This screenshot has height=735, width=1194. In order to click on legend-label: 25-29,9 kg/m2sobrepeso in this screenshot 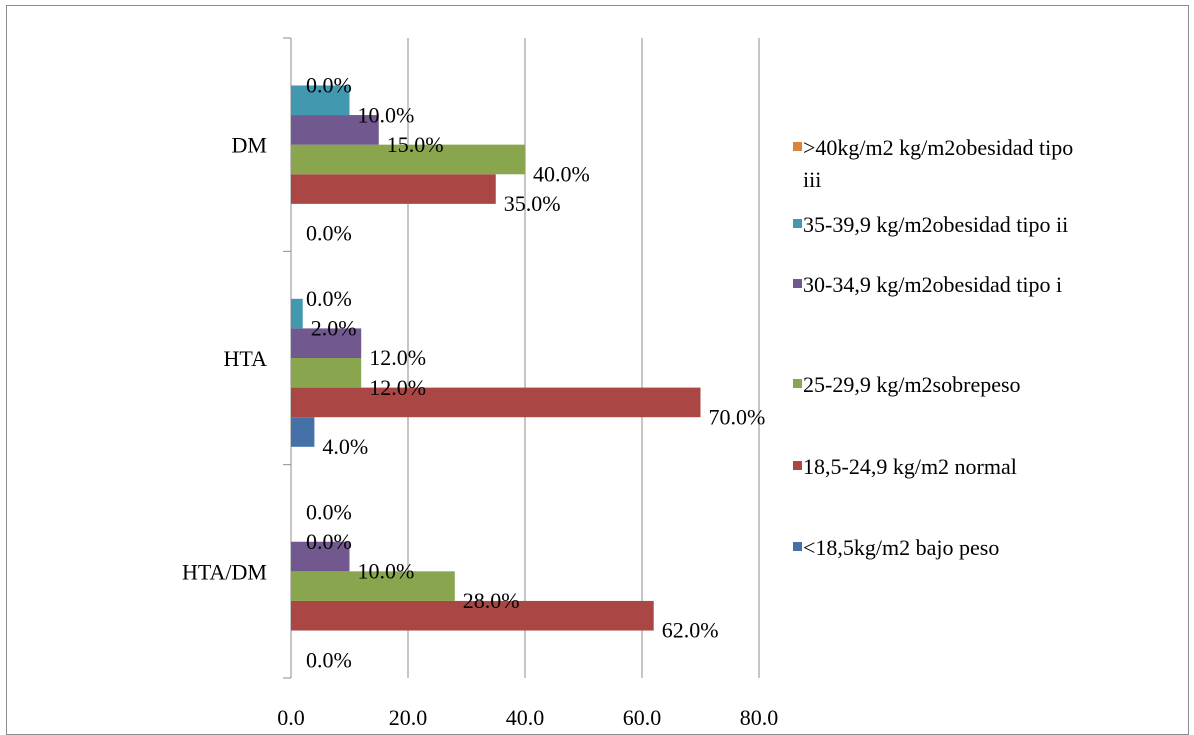, I will do `click(912, 384)`.